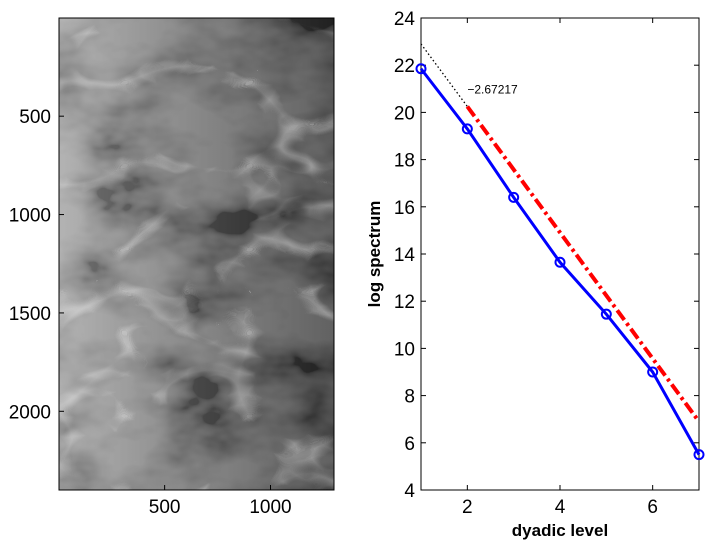 This screenshot has height=545, width=708. I want to click on plot-y-tick-label: 10, so click(404, 349).